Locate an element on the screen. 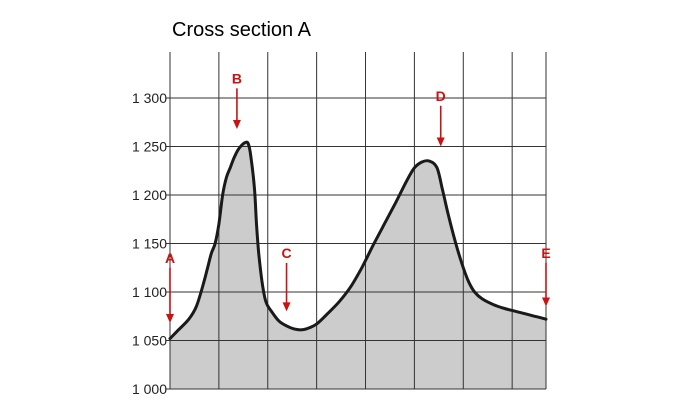 This screenshot has height=420, width=680. marker-a: A is located at coordinates (170, 287).